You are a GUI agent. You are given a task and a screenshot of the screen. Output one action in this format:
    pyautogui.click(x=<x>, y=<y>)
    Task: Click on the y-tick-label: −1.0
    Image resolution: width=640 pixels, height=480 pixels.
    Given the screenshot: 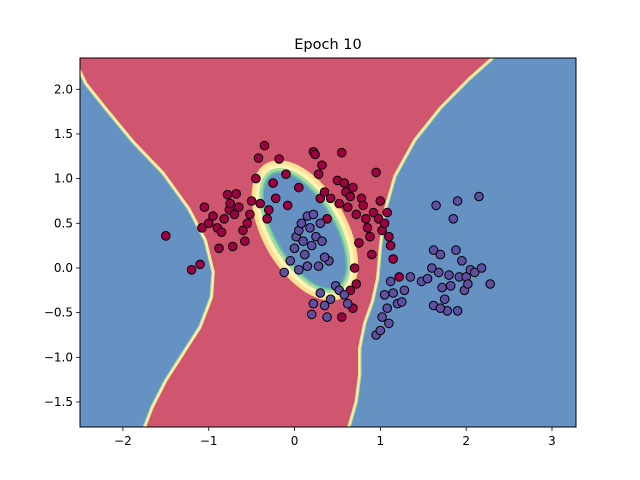 What is the action you would take?
    pyautogui.click(x=58, y=357)
    